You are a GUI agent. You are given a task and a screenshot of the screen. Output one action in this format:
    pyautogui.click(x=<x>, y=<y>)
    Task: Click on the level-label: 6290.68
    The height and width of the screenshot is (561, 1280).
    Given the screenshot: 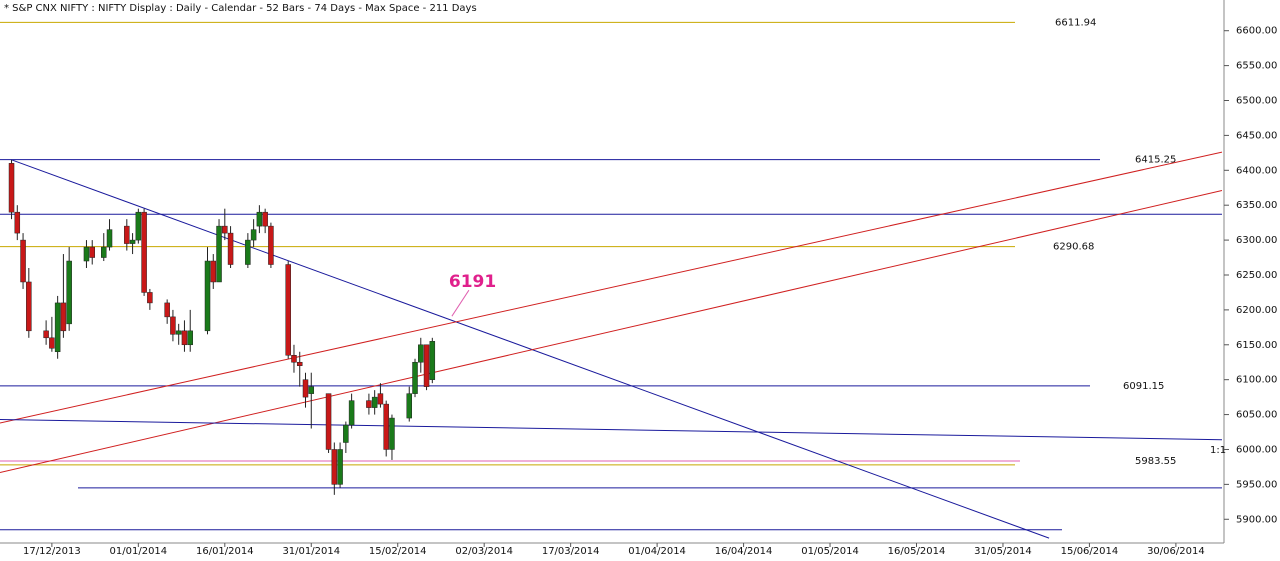 What is the action you would take?
    pyautogui.click(x=1073, y=247)
    